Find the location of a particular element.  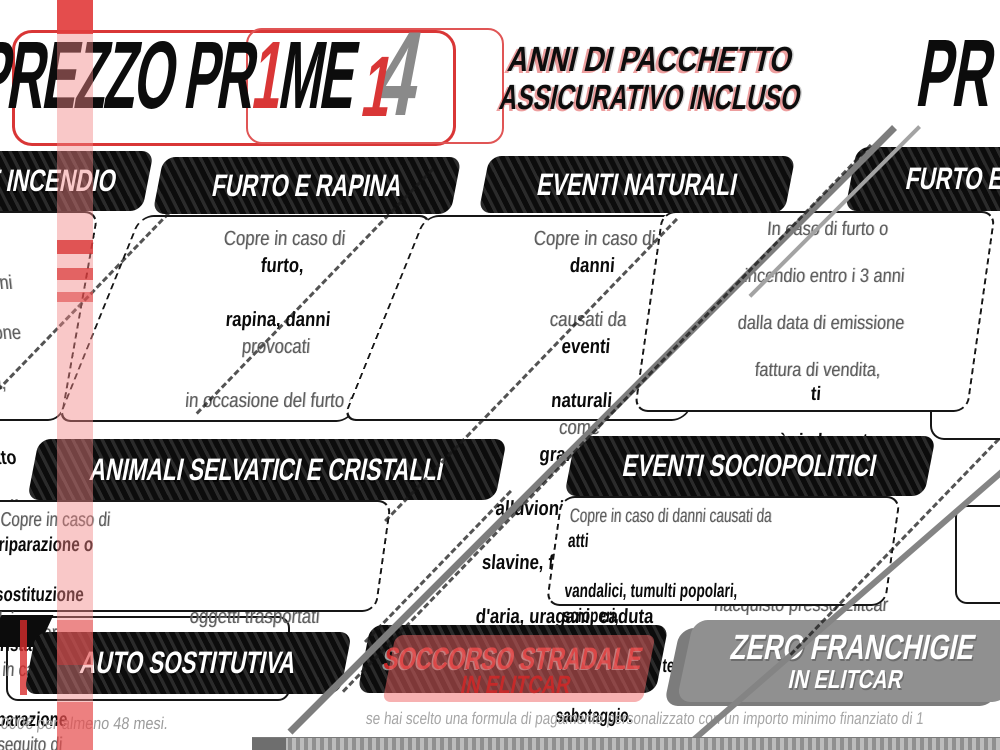

logo-prefix: PREZZO PR is located at coordinates (132, 75).